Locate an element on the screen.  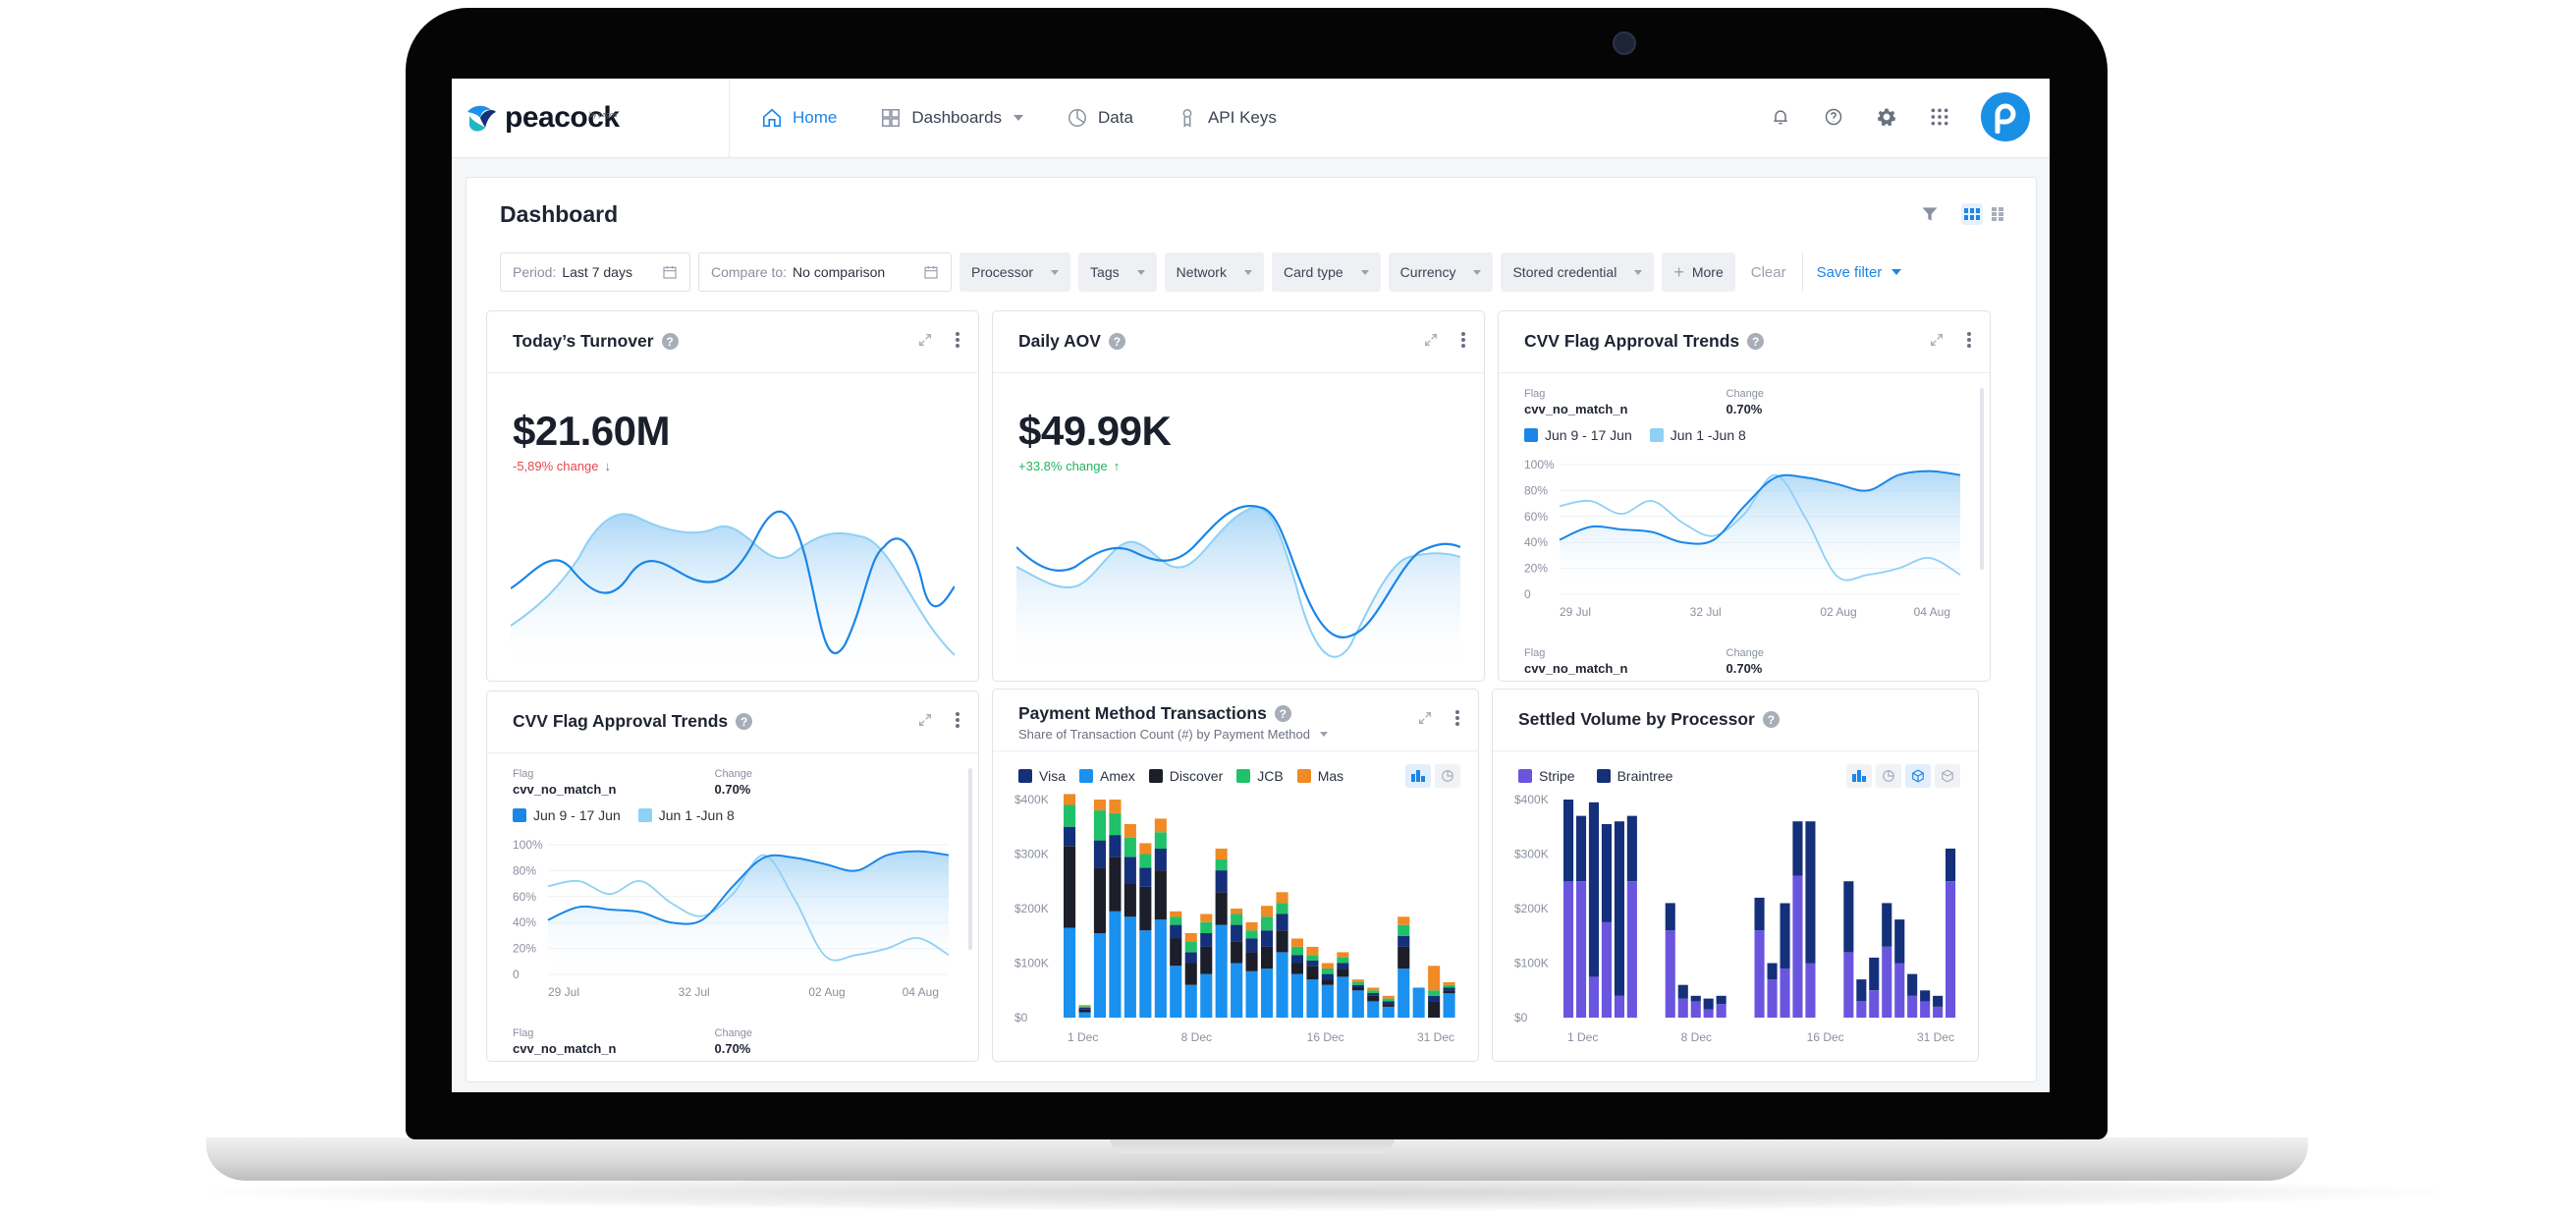
legend-item-discover: Discover is located at coordinates (1186, 776).